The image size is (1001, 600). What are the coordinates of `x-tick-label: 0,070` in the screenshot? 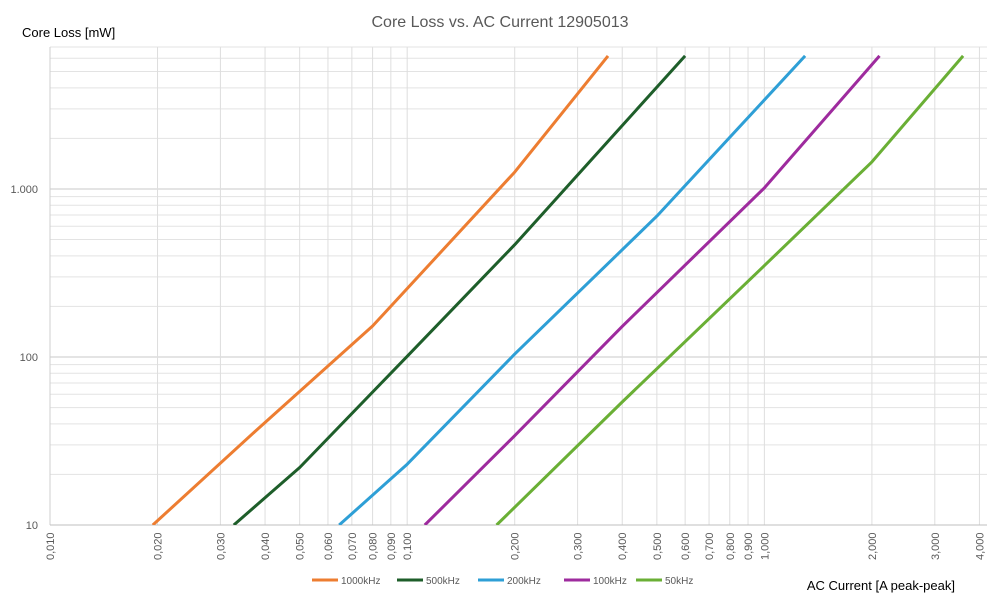 It's located at (353, 546).